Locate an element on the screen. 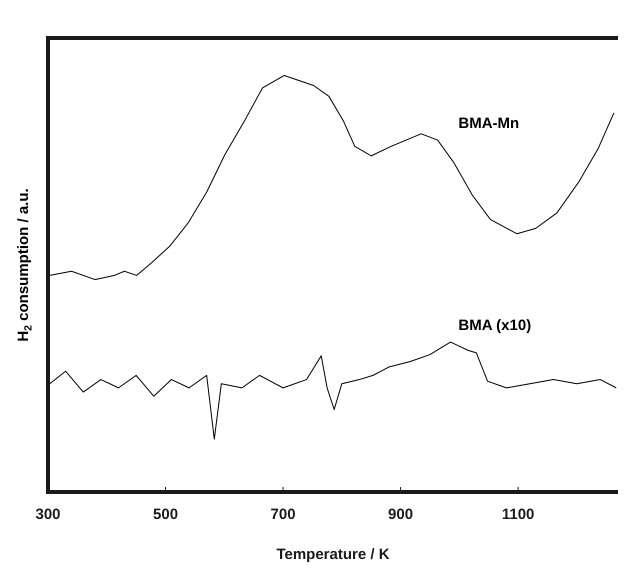  x-tick-label: 500 is located at coordinates (165, 515).